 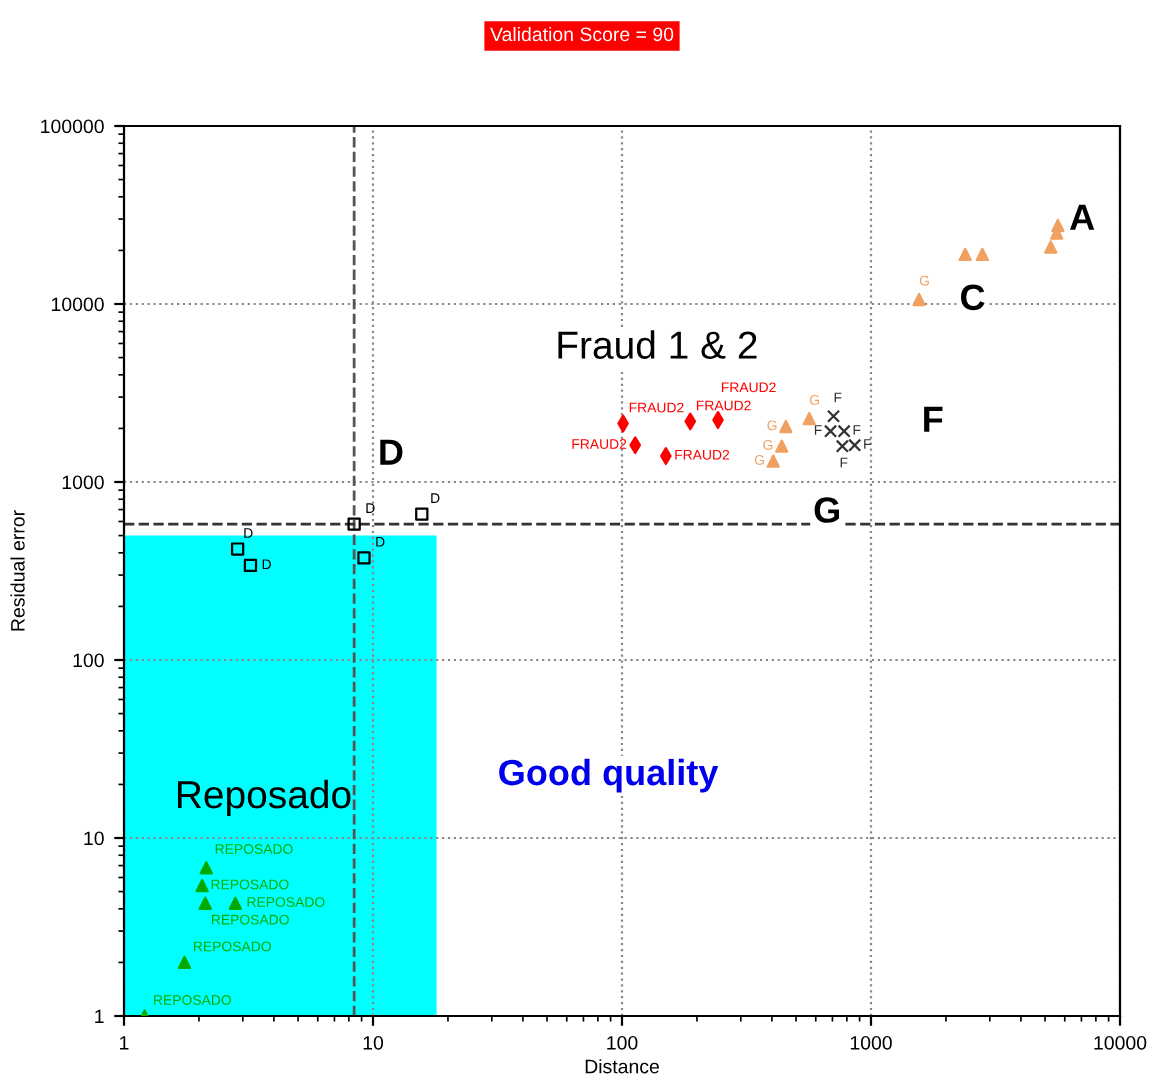 I want to click on y-tick-label: 10000, so click(x=77, y=304).